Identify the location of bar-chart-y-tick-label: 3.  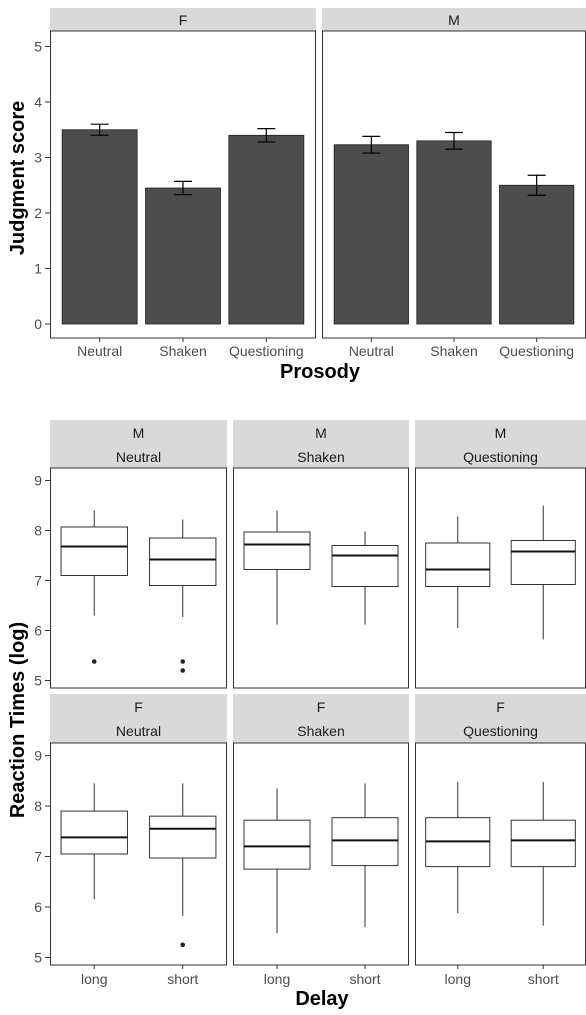
(38, 158).